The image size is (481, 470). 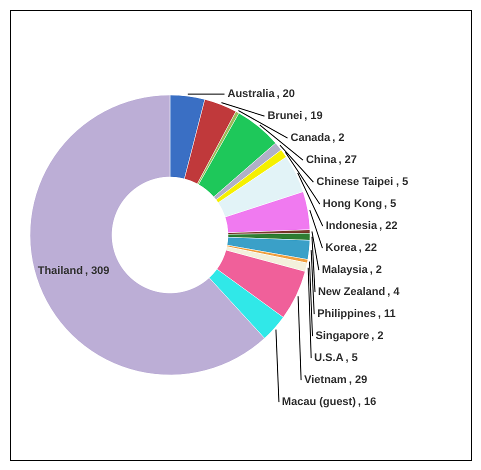 What do you see at coordinates (345, 270) in the screenshot?
I see `slice-label: Malaysia` at bounding box center [345, 270].